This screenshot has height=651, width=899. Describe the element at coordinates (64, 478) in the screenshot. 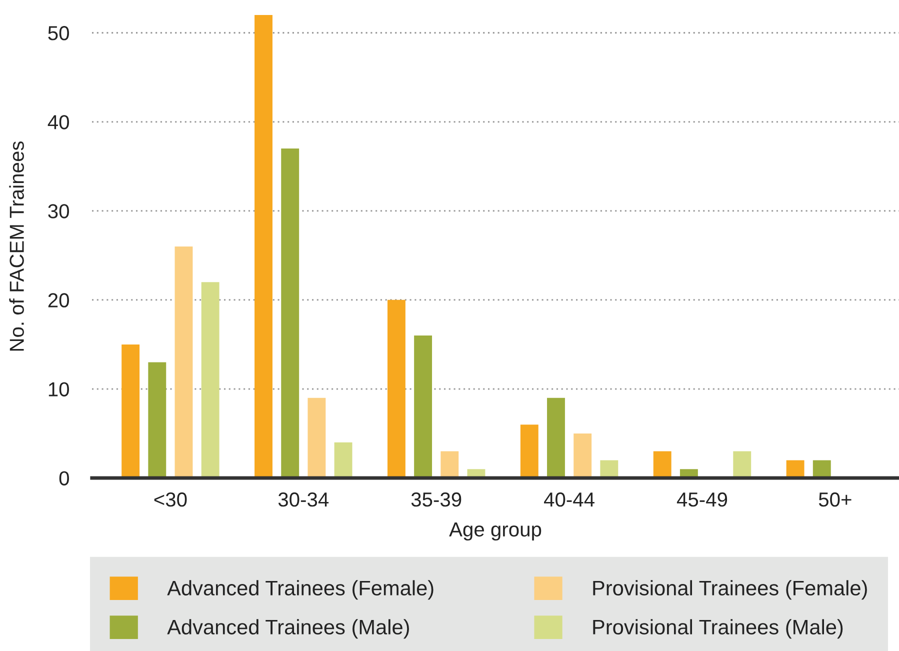

I see `y-tick-label: 0` at that location.